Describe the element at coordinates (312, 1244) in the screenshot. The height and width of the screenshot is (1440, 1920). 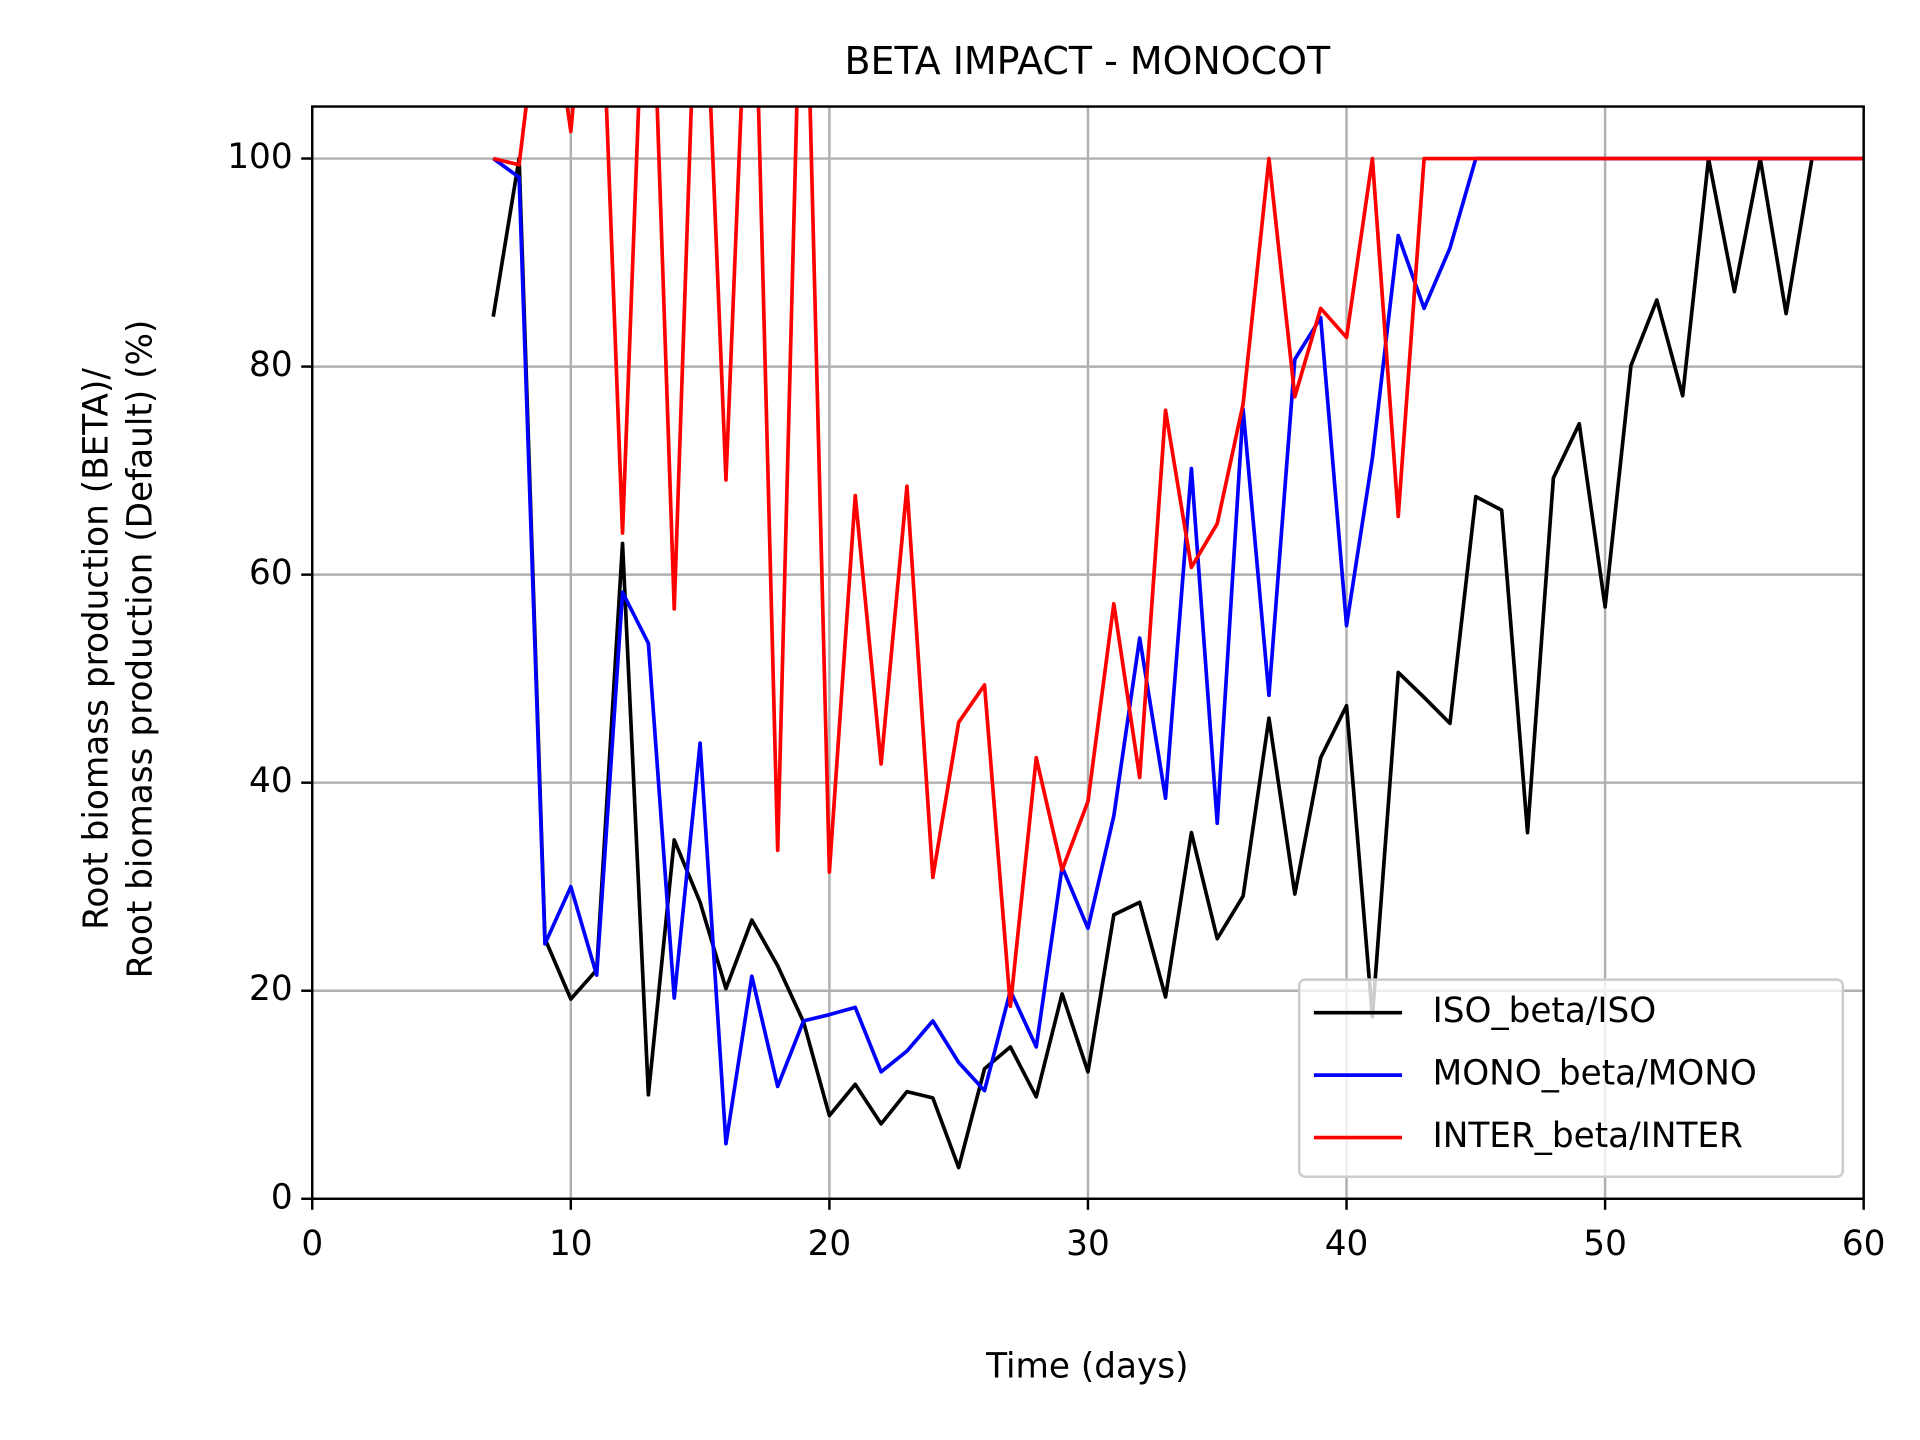
I see `x-tick-label: 0` at that location.